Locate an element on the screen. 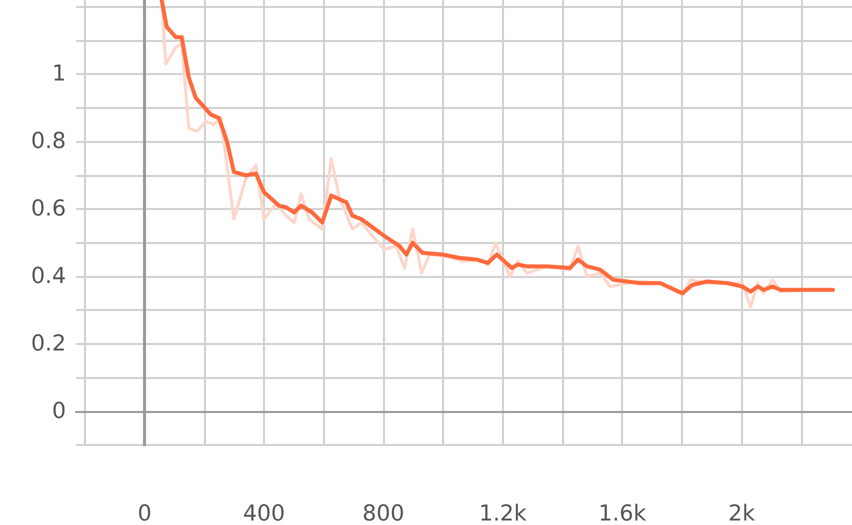 This screenshot has height=525, width=852. y-tick-label: 0.4 is located at coordinates (48, 276).